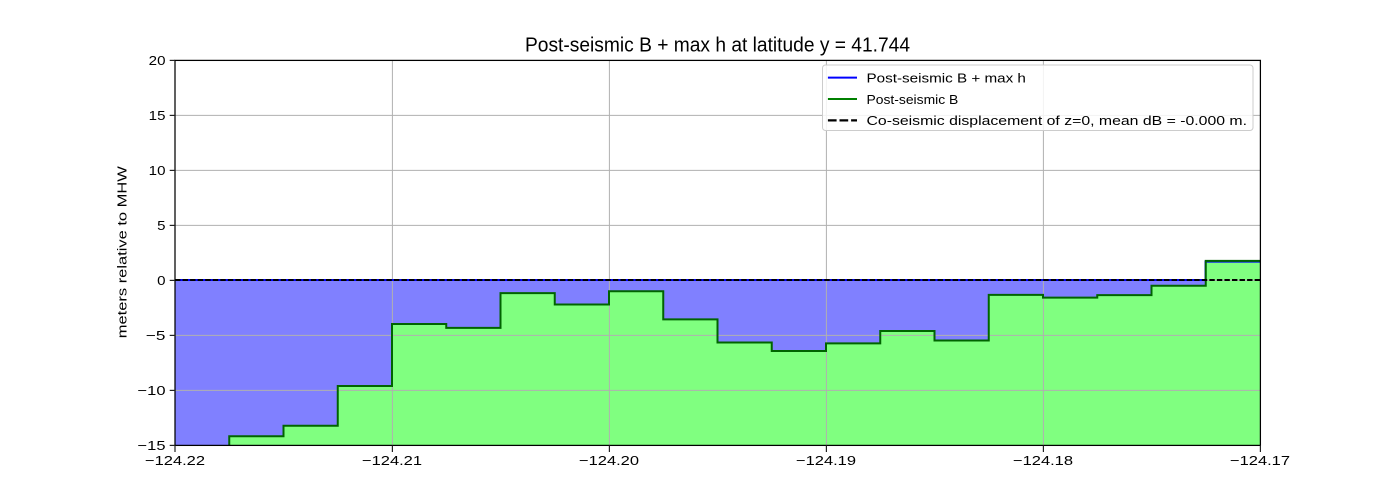 This screenshot has height=500, width=1400. What do you see at coordinates (946, 77) in the screenshot?
I see `svg-text: Post-seismic B + max h` at bounding box center [946, 77].